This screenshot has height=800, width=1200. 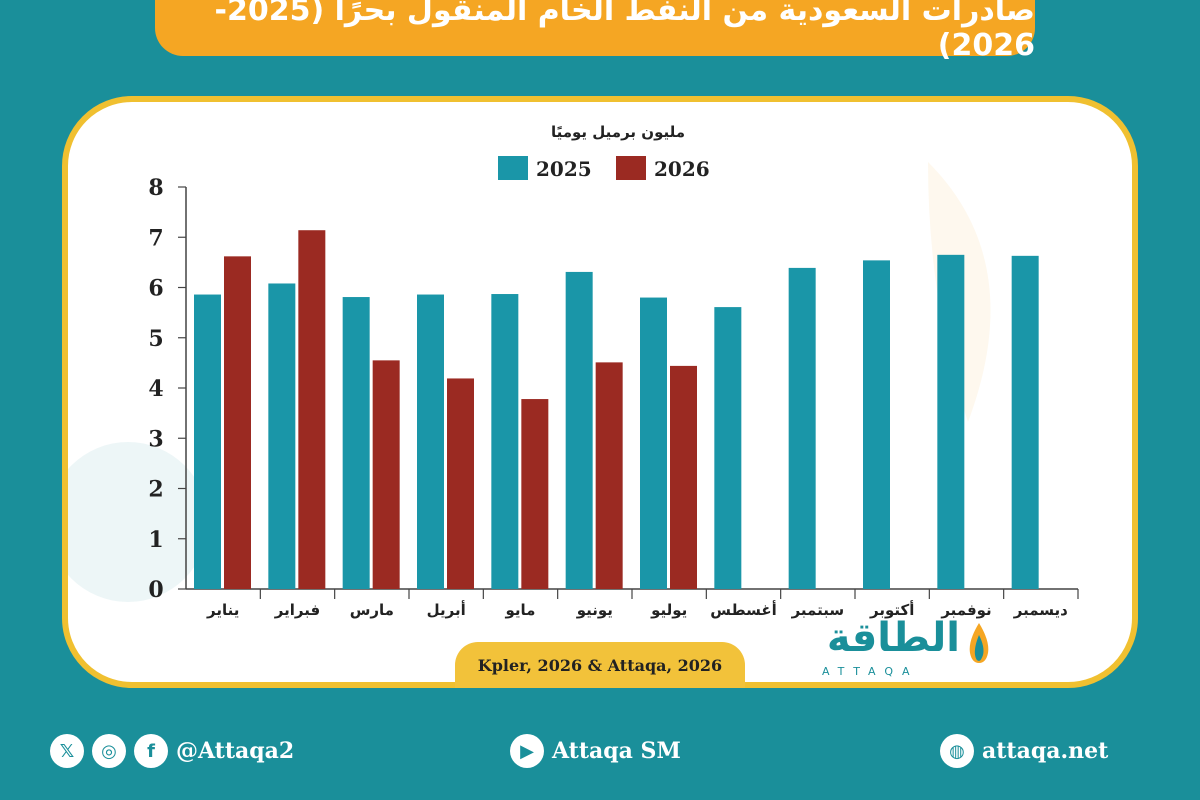 What do you see at coordinates (870, 671) in the screenshot?
I see `logo-english-text: ATTAQA` at bounding box center [870, 671].